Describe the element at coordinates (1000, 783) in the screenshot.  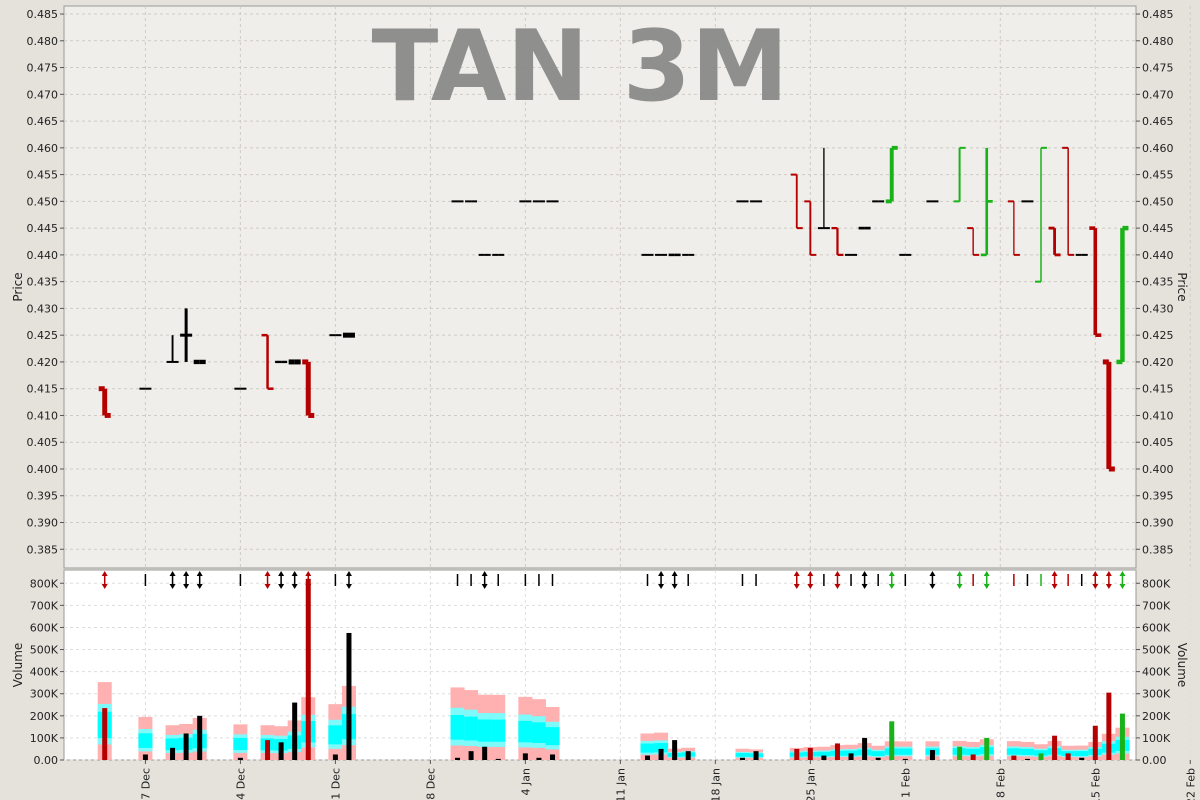
I see `x-tick-label: 8 Feb` at that location.